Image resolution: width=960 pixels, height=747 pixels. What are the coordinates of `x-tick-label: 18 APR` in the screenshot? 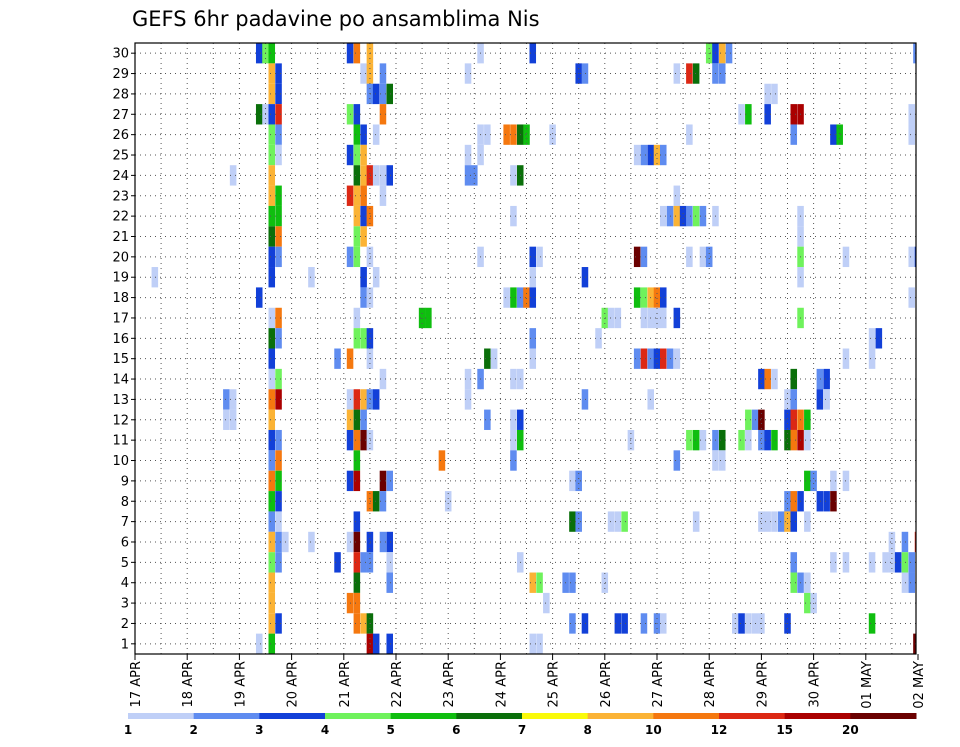 It's located at (188, 684).